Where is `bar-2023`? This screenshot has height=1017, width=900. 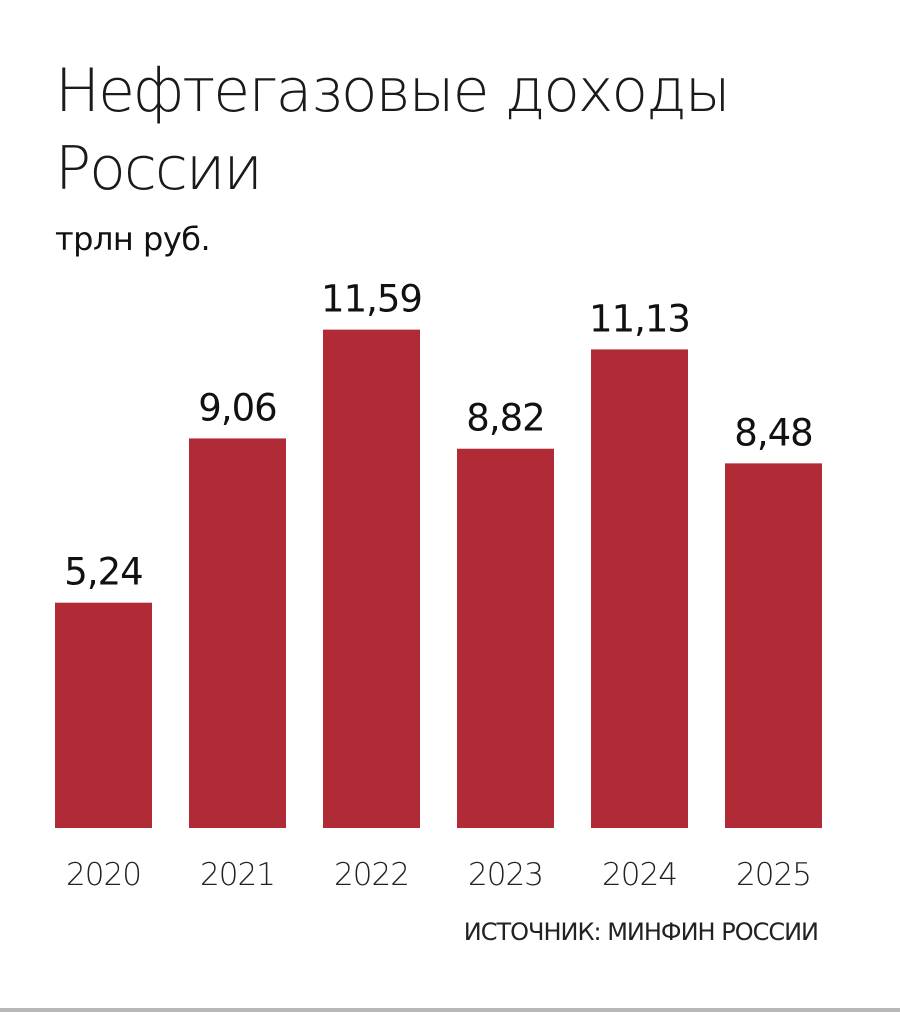
bar-2023 is located at coordinates (505, 638).